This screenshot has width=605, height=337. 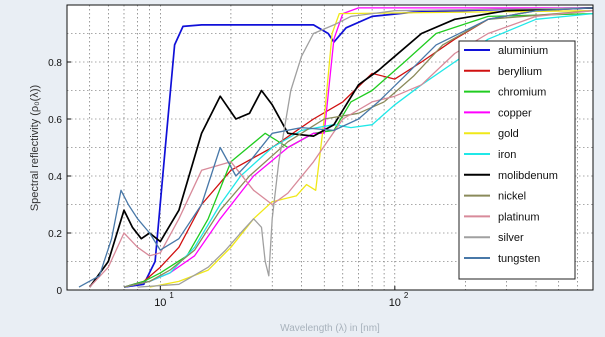 What do you see at coordinates (55, 63) in the screenshot?
I see `y-tick-label: 0.8` at bounding box center [55, 63].